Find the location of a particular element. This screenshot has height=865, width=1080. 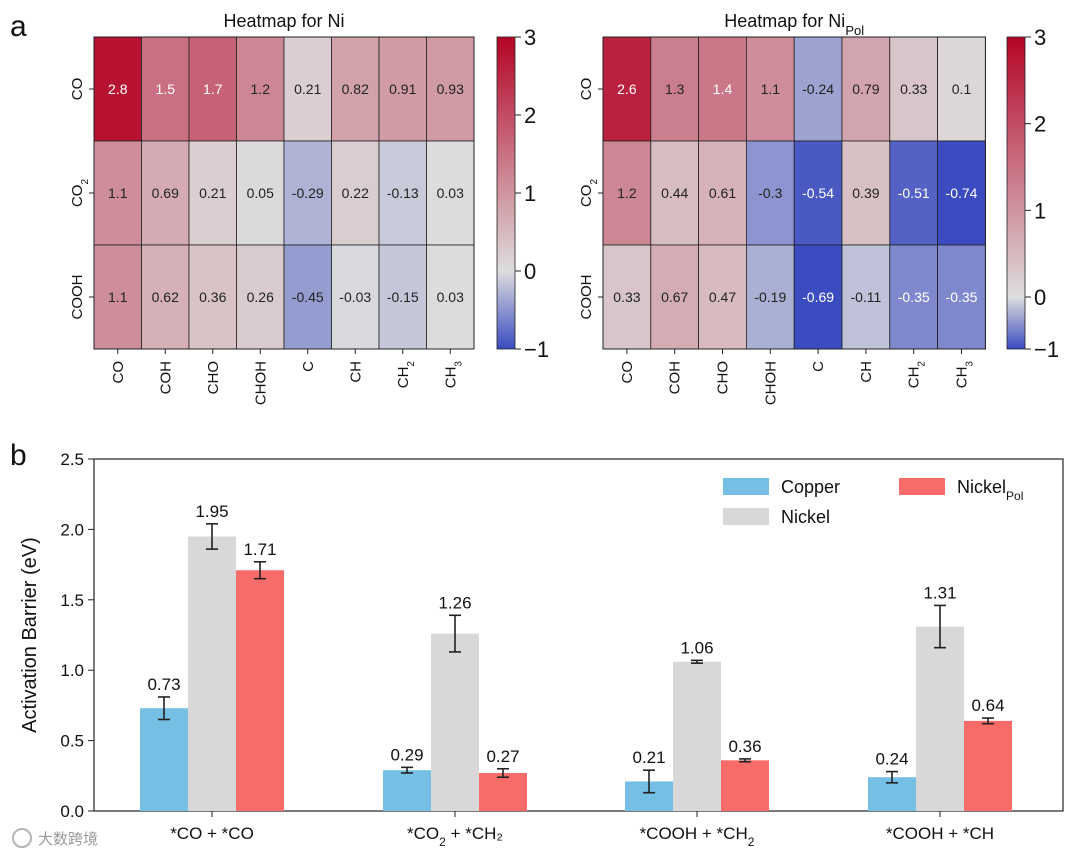

heatmap-col-label: C is located at coordinates (818, 366).